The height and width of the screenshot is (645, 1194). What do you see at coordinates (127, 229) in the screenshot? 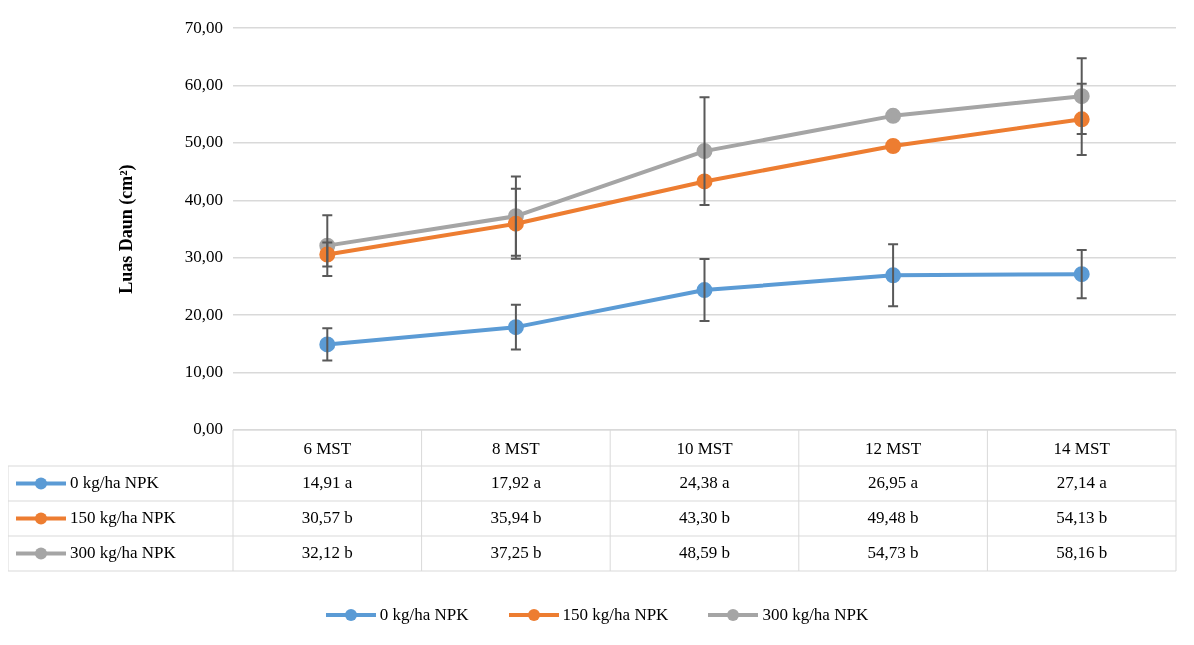
I see `y-axis-title: Luas Daun (cm²)` at bounding box center [127, 229].